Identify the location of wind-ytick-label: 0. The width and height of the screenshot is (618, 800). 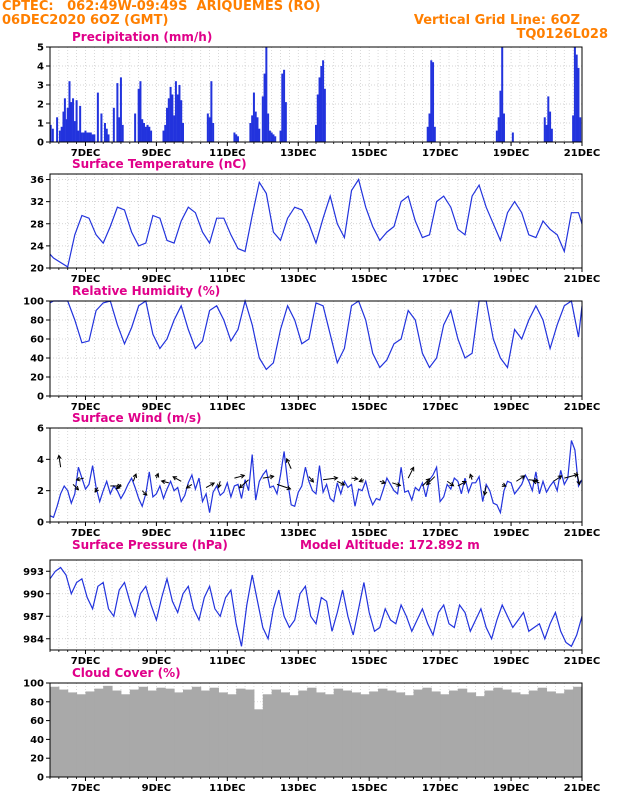
(40, 523).